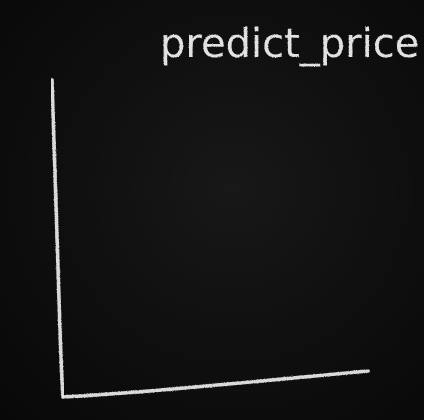 This screenshot has height=420, width=424. What do you see at coordinates (215, 384) in the screenshot?
I see `x-axis-line` at bounding box center [215, 384].